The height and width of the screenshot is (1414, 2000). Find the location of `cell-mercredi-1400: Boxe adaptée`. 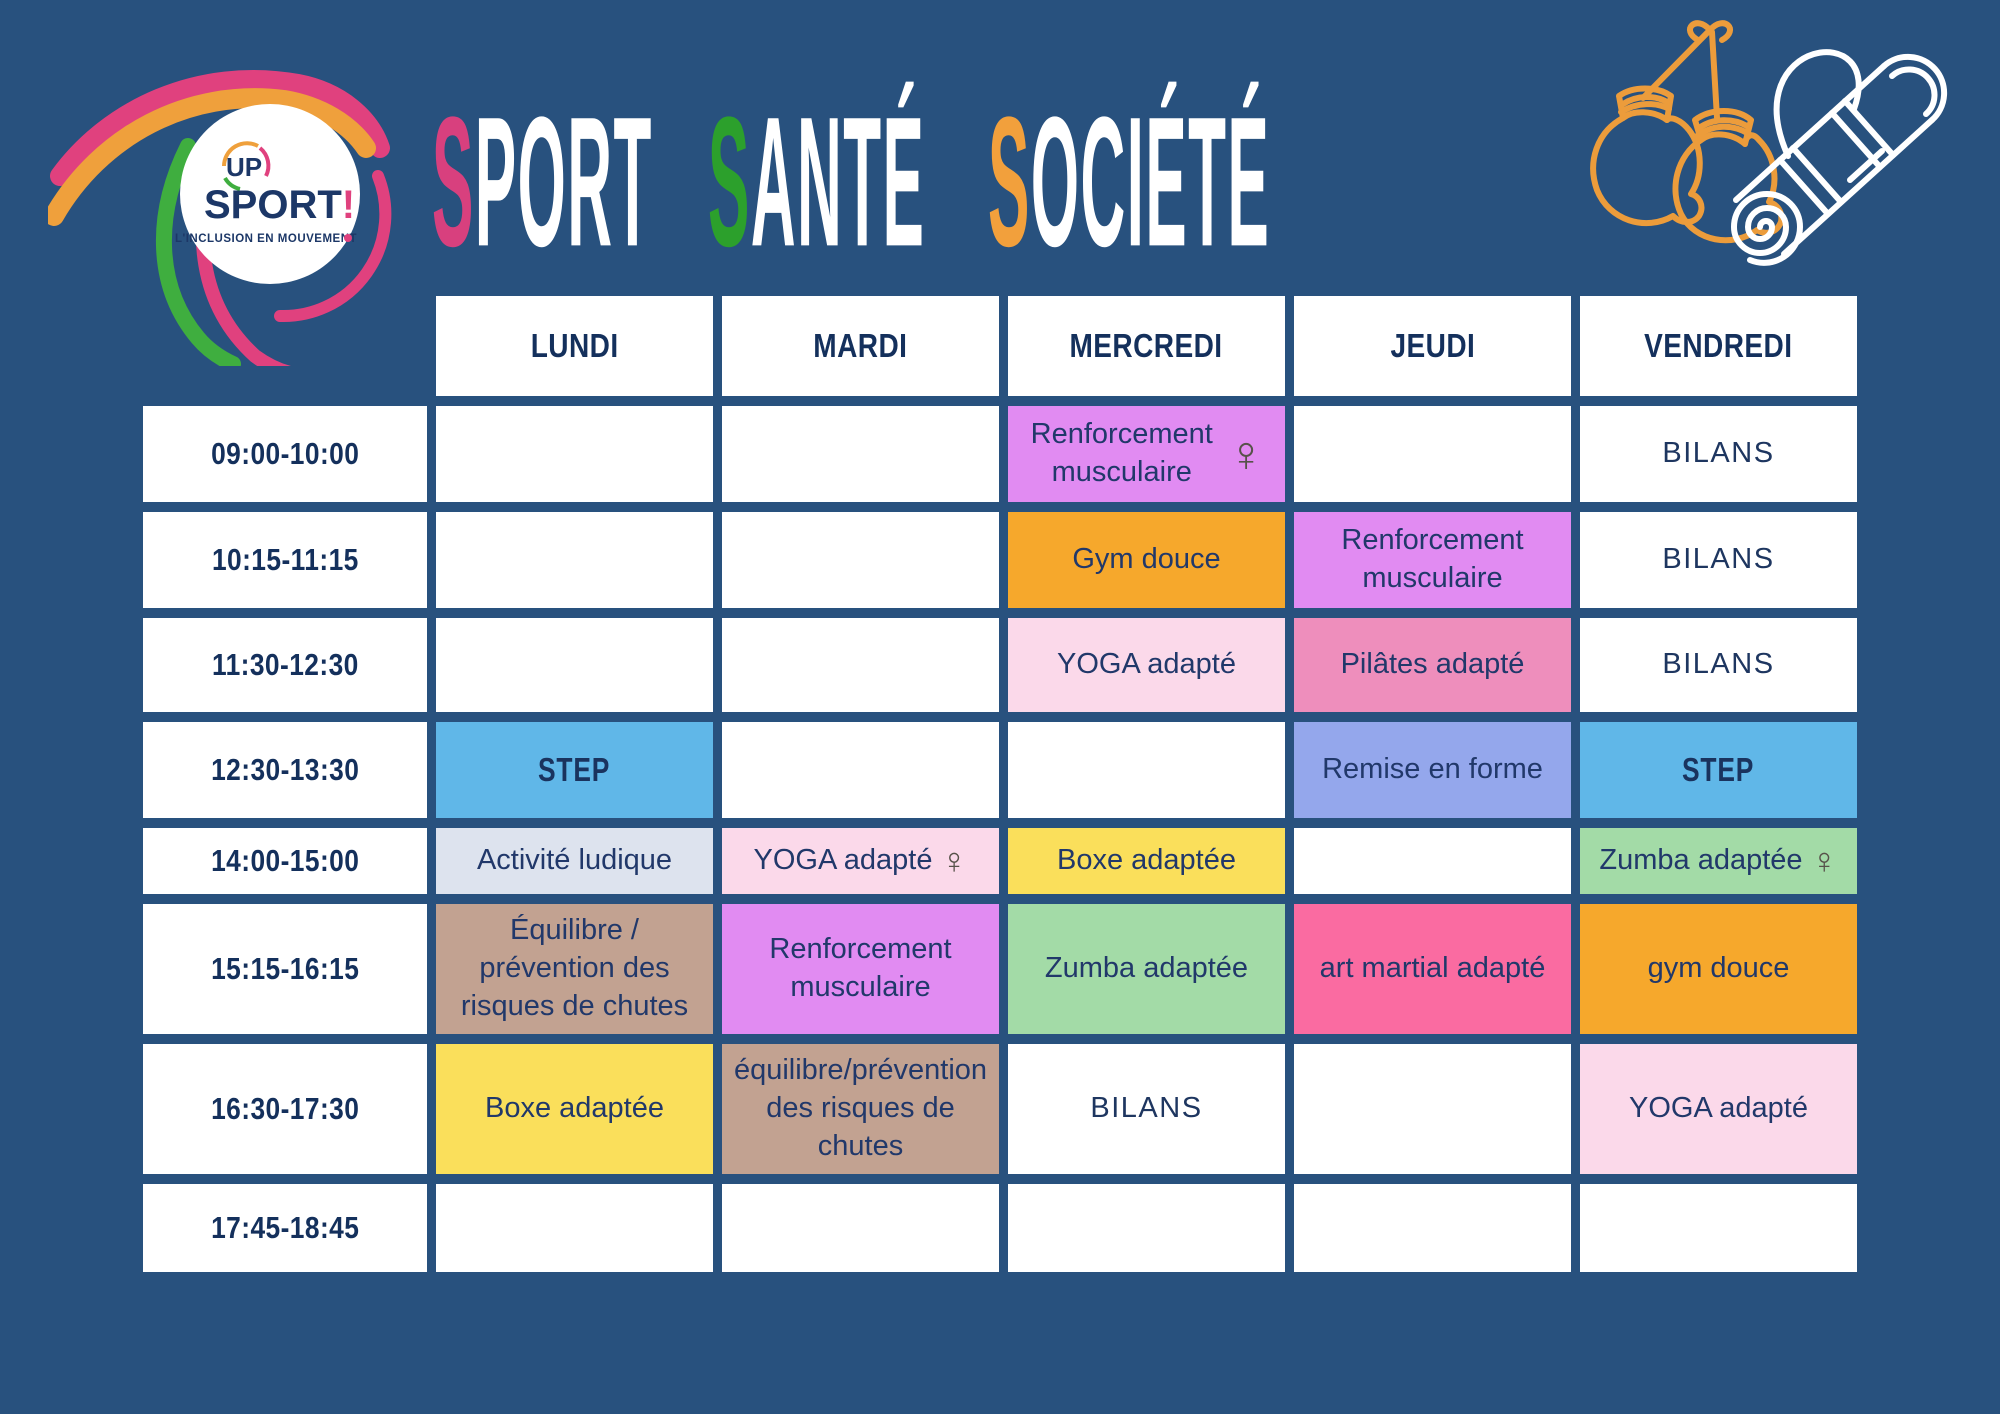

cell-mercredi-1400: Boxe adaptée is located at coordinates (1146, 861).